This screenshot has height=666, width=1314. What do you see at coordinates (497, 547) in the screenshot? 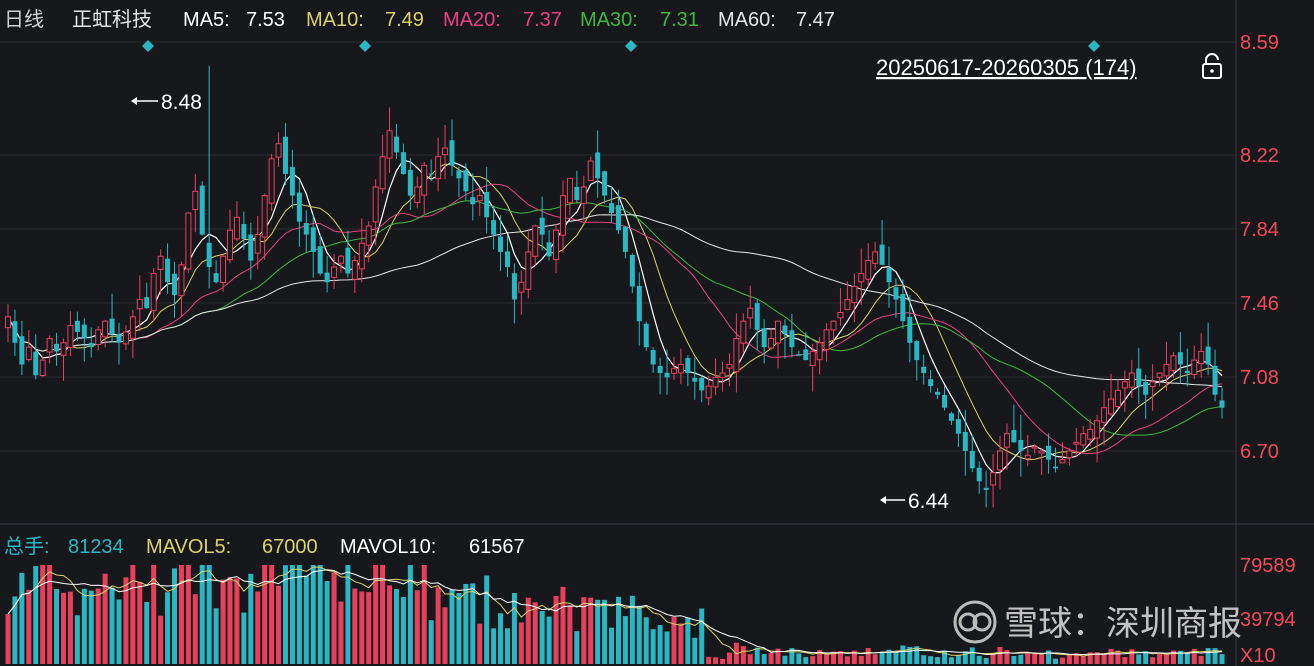
I see `mavol10-value: 61567` at bounding box center [497, 547].